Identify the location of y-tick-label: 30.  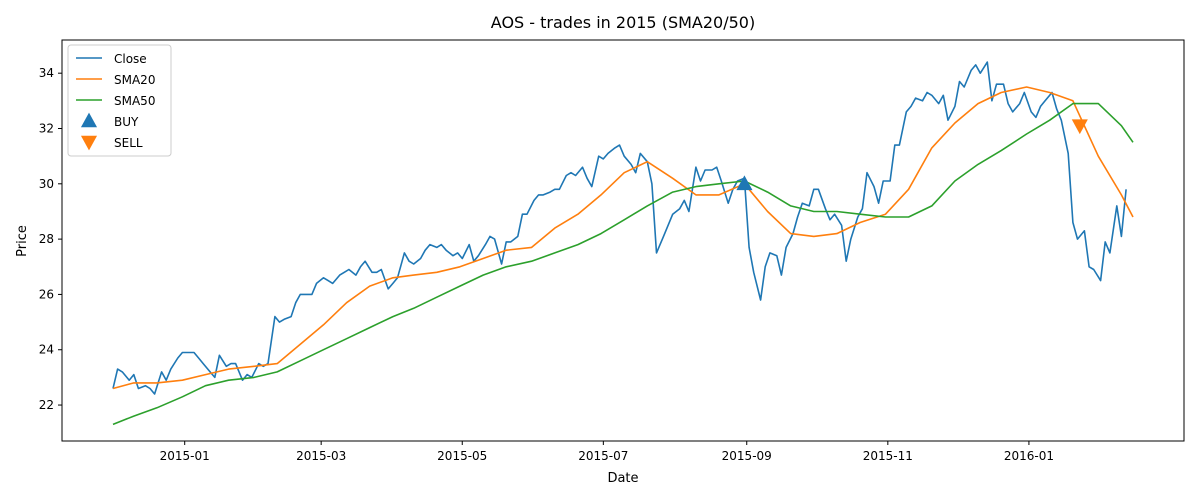
(46, 184).